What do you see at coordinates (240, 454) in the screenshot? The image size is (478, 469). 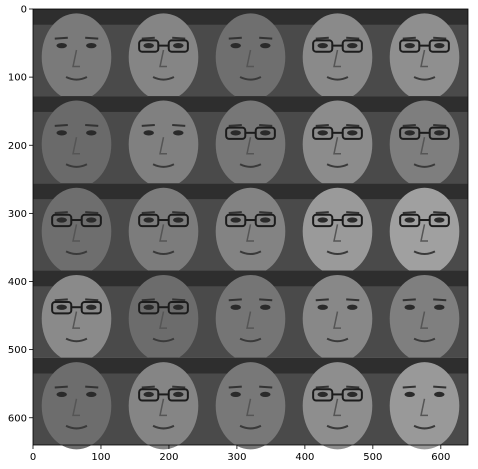 I see `x-axis-ticks: 0 100 200 300 400 500 600` at bounding box center [240, 454].